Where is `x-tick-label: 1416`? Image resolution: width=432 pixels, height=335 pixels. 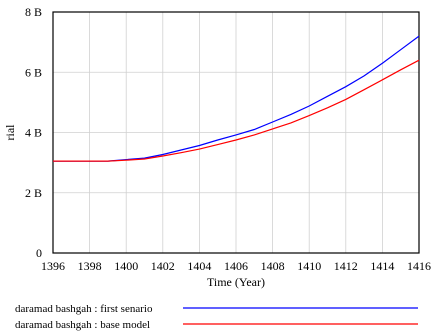 x-tick-label: 1416 is located at coordinates (419, 266).